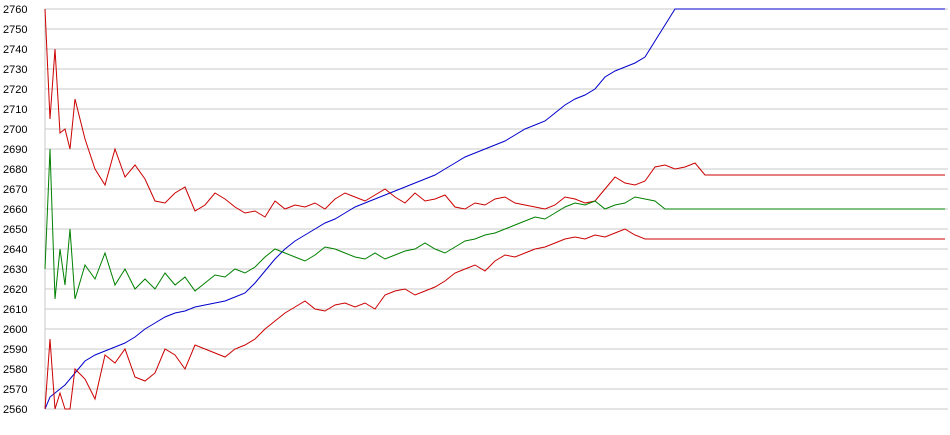  Describe the element at coordinates (15, 130) in the screenshot. I see `y-tick-label: 2700` at that location.